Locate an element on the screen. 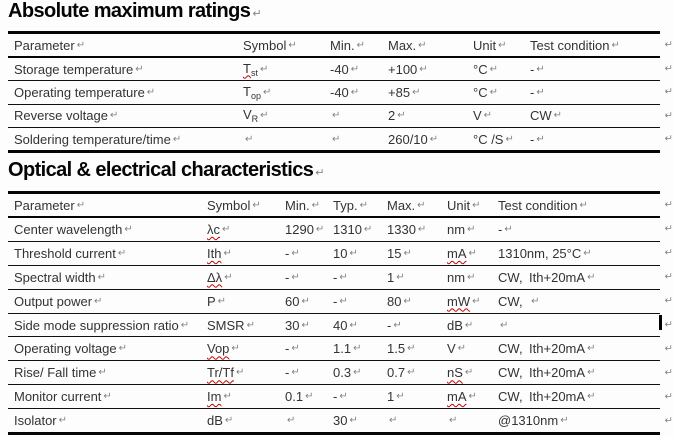 The image size is (674, 437). table-row-operating-temperature: Operating temperature ↵ Top ↵ -40 ↵ +85 ↵ °C ↵ - ↵ ↵ is located at coordinates (340, 93).